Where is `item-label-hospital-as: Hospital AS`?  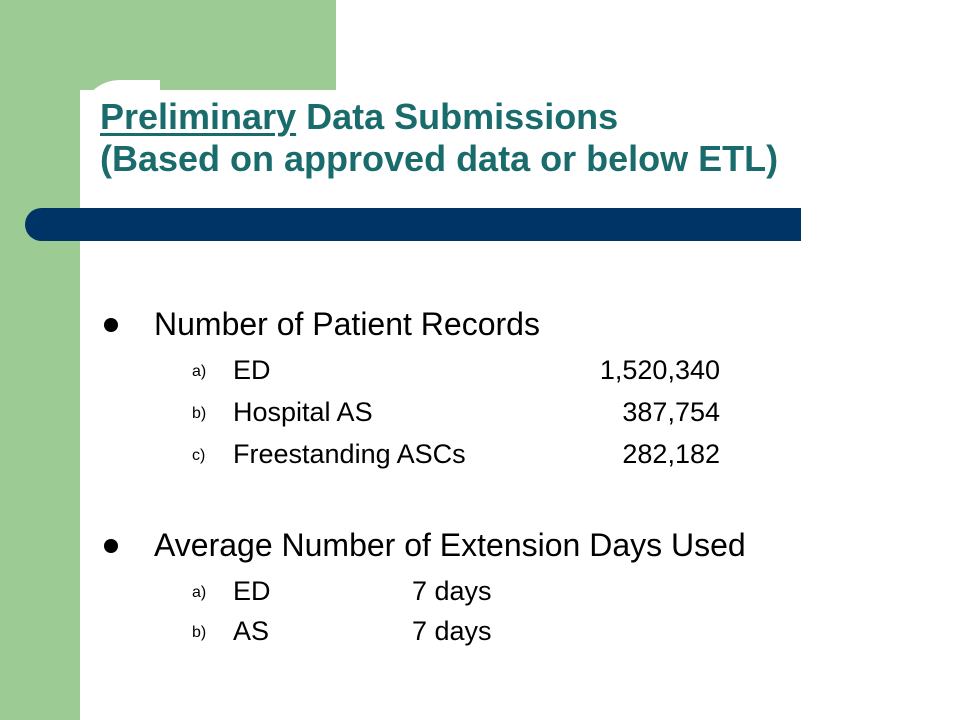 item-label-hospital-as: Hospital AS is located at coordinates (303, 412).